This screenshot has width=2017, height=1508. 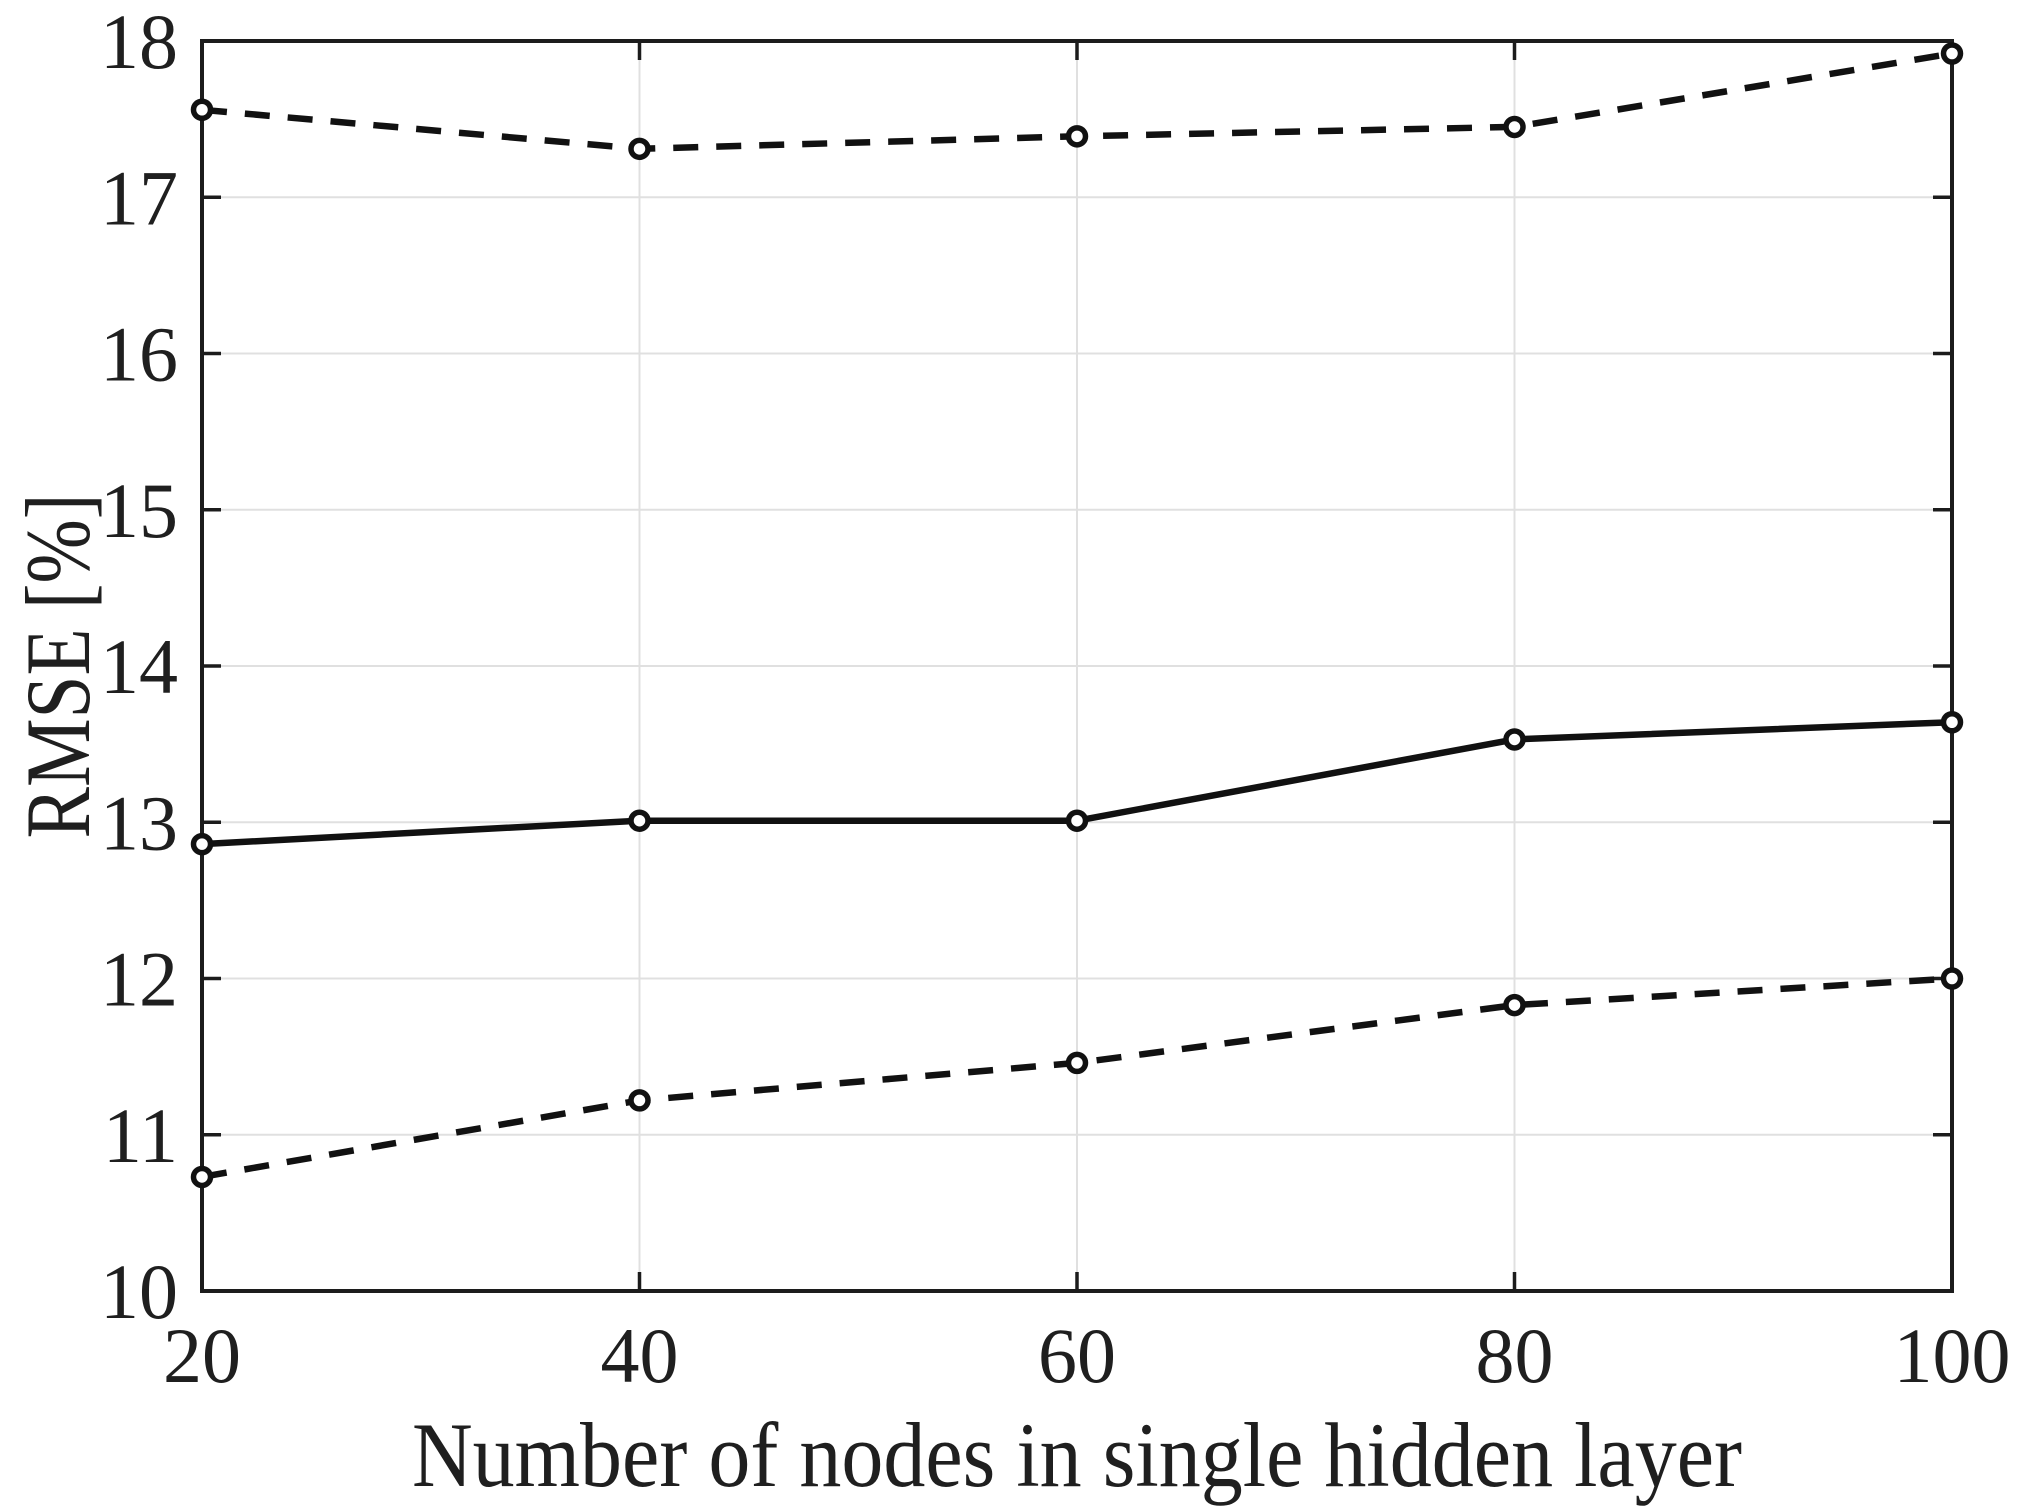 What do you see at coordinates (139, 42) in the screenshot?
I see `y-tick-label: 18` at bounding box center [139, 42].